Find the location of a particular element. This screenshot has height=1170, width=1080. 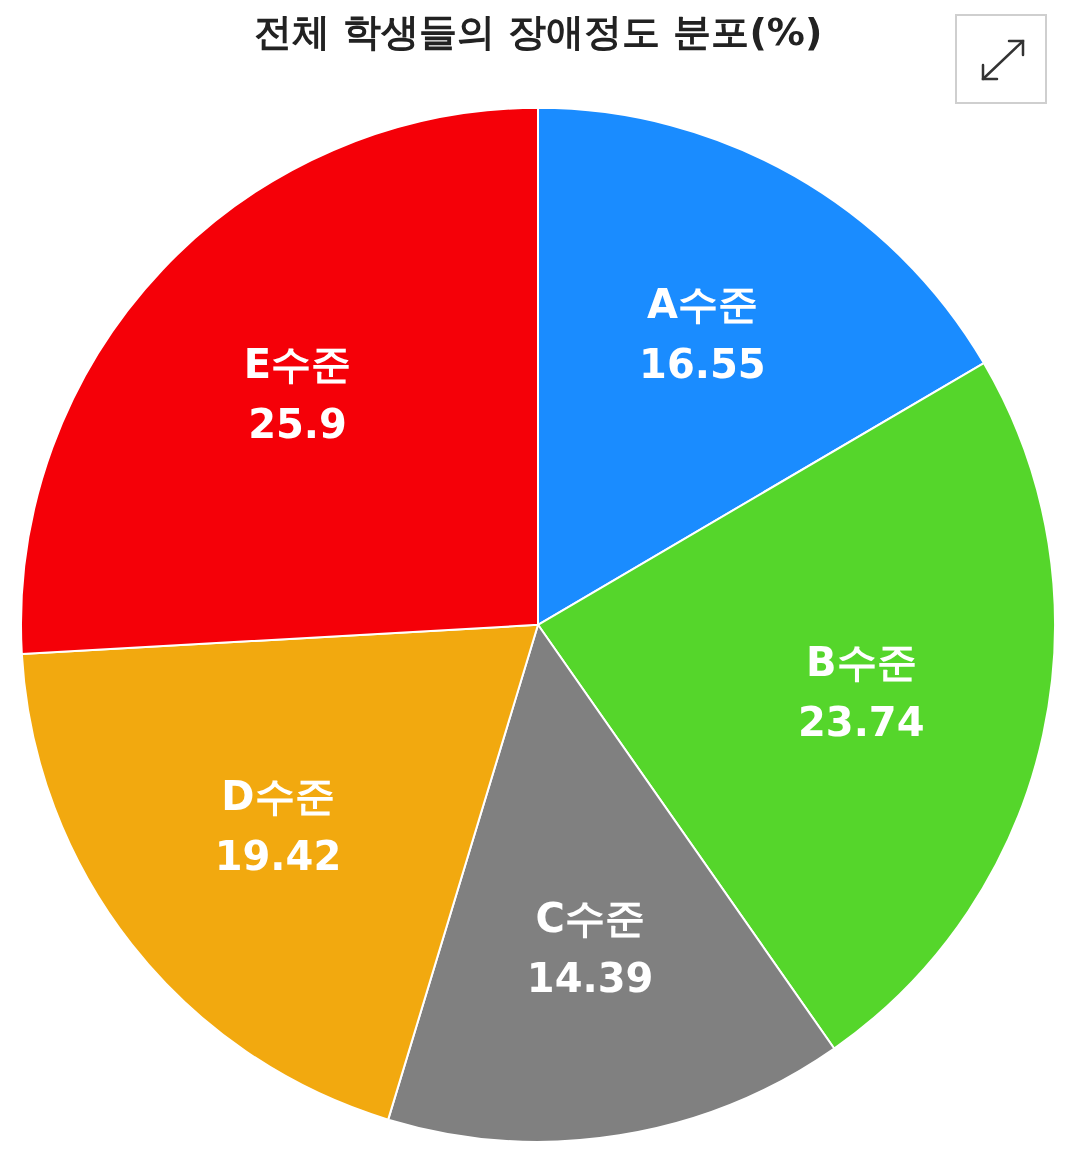

data-label: 23.74 is located at coordinates (861, 721).